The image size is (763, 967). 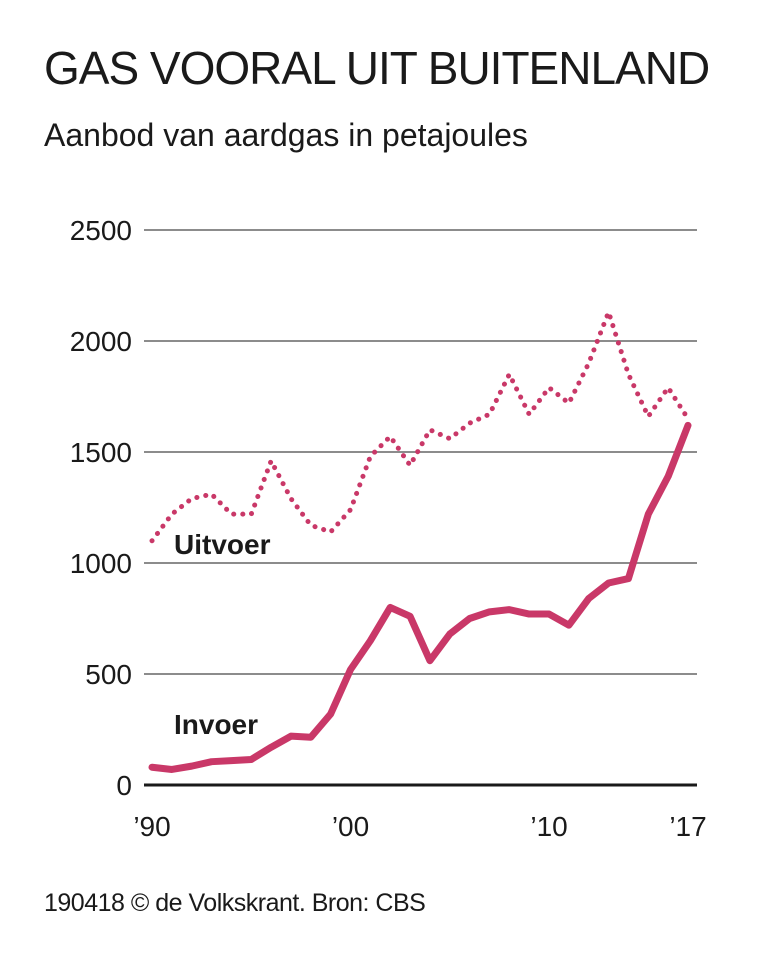 What do you see at coordinates (216, 724) in the screenshot?
I see `series-label-invoer: Invoer` at bounding box center [216, 724].